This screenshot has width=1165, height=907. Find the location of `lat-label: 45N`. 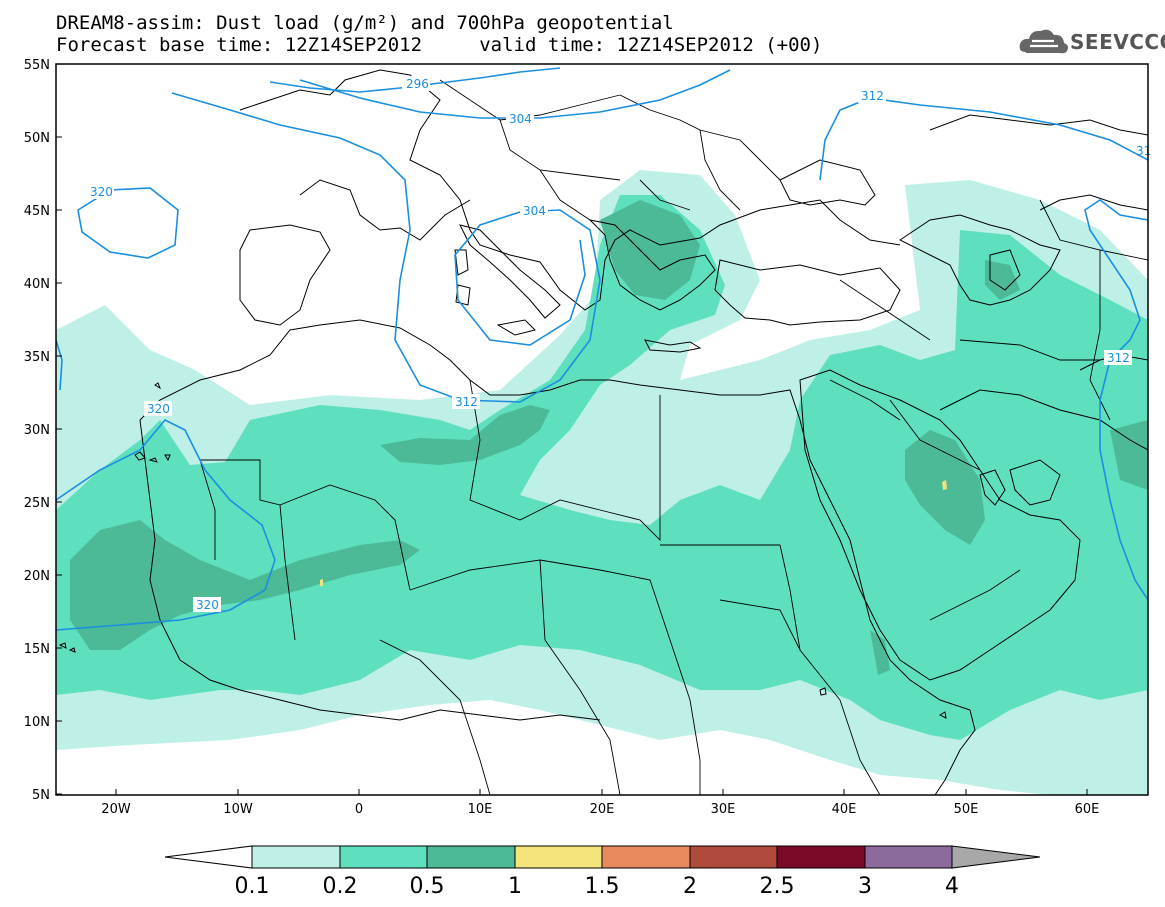

lat-label: 45N is located at coordinates (37, 211).